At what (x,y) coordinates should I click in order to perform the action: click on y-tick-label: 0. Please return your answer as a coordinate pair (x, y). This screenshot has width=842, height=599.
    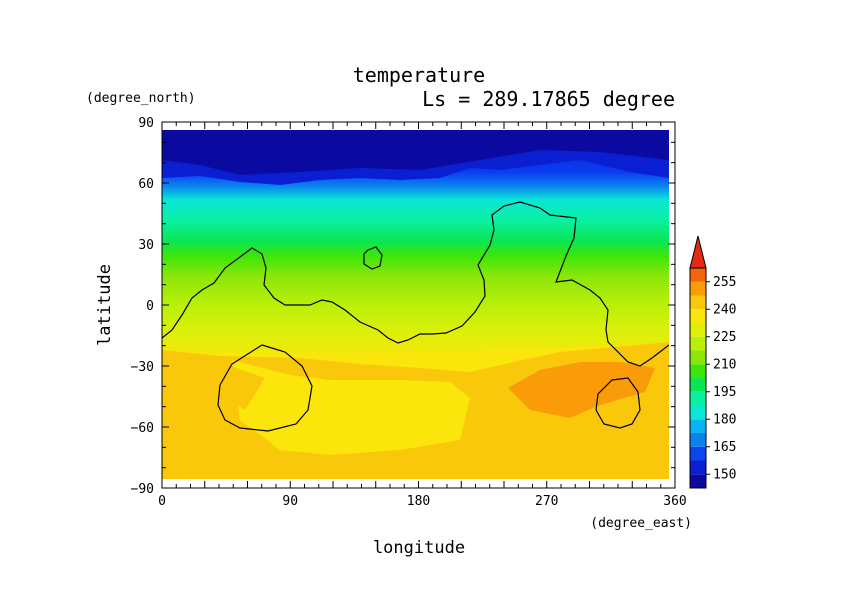
    Looking at the image, I should click on (150, 306).